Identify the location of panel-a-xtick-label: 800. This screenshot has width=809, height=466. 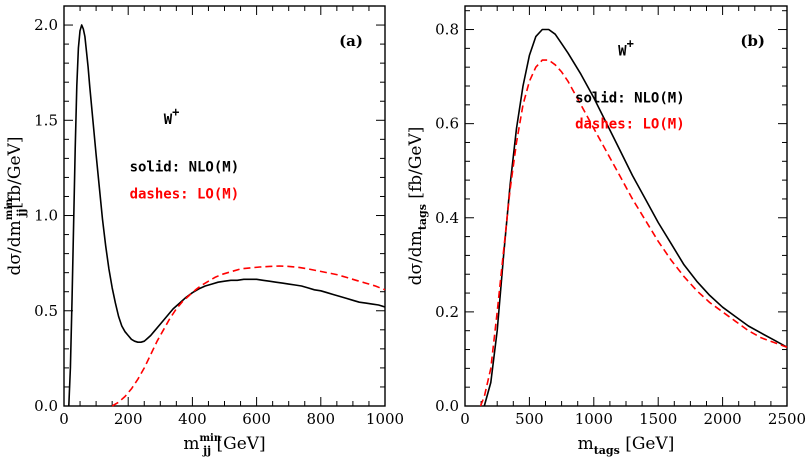
(320, 419).